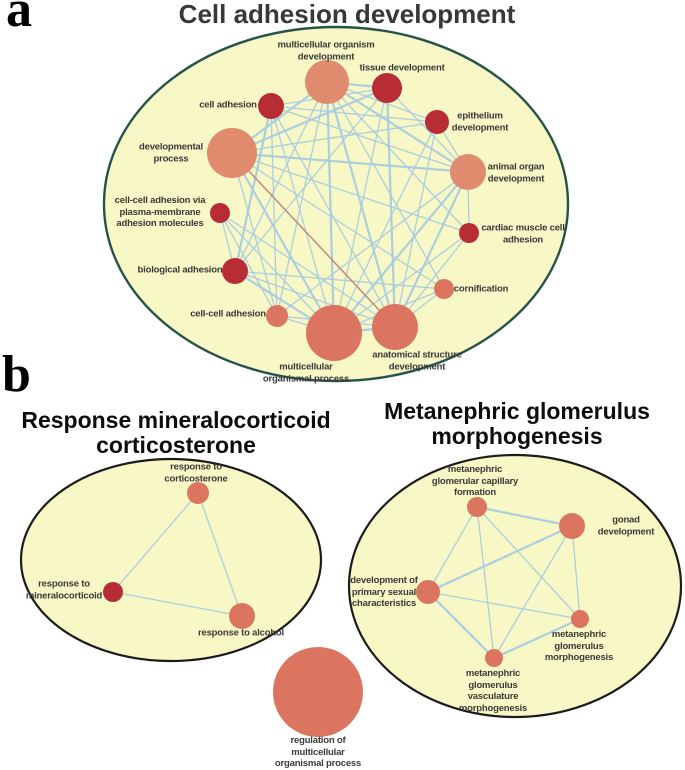 The width and height of the screenshot is (685, 770). Describe the element at coordinates (16, 374) in the screenshot. I see `panel-b-letter: b` at that location.